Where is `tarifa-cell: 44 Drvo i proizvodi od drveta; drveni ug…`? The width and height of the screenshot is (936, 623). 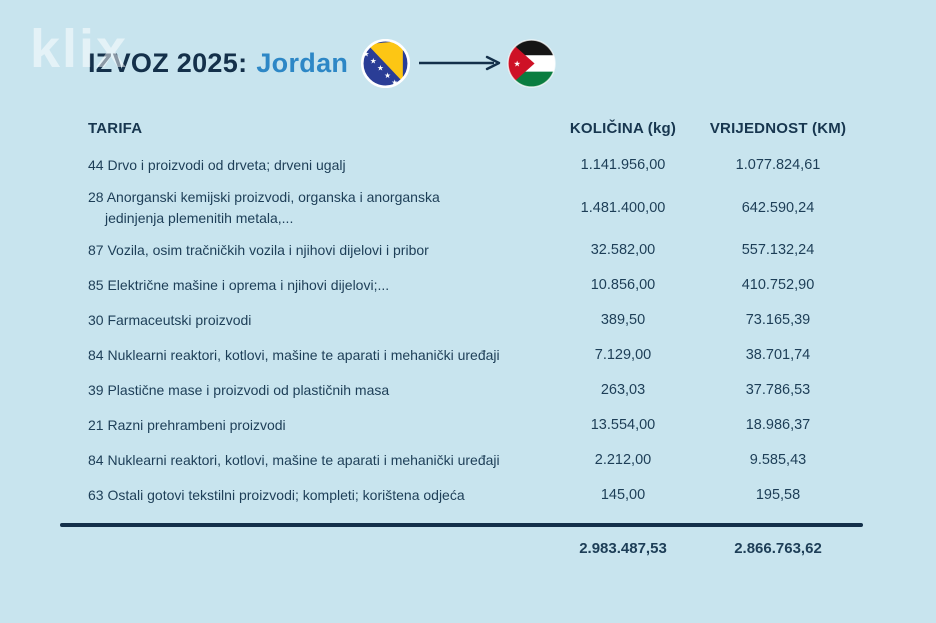
tarifa-cell: 44 Drvo i proizvodi od drveta; drveni ug… is located at coordinates (217, 165).